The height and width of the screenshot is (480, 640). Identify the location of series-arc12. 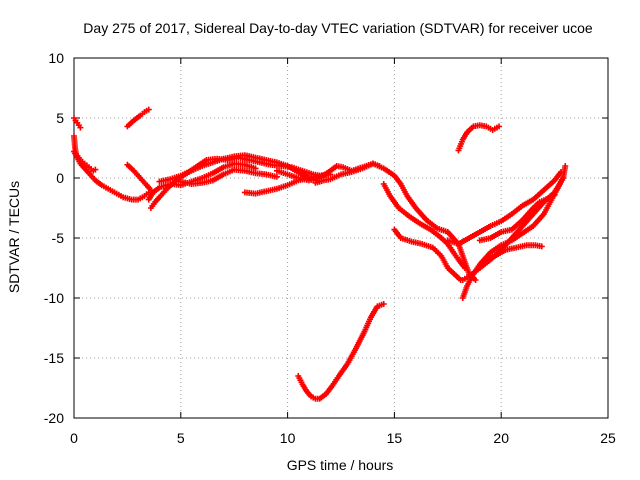
(395, 221).